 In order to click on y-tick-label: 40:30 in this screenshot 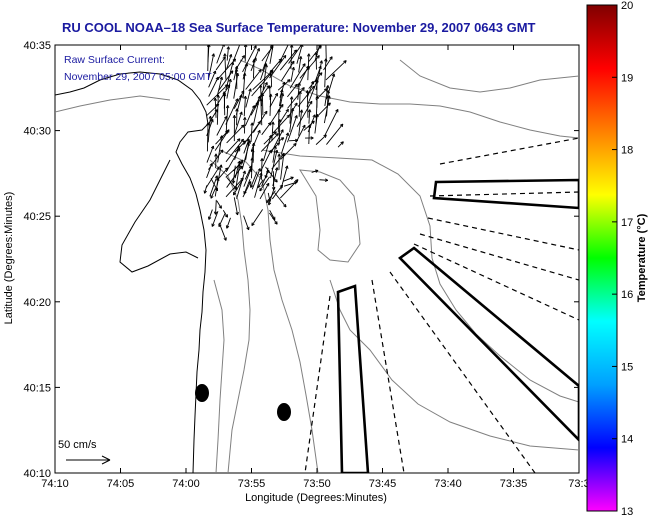, I will do `click(37, 132)`.